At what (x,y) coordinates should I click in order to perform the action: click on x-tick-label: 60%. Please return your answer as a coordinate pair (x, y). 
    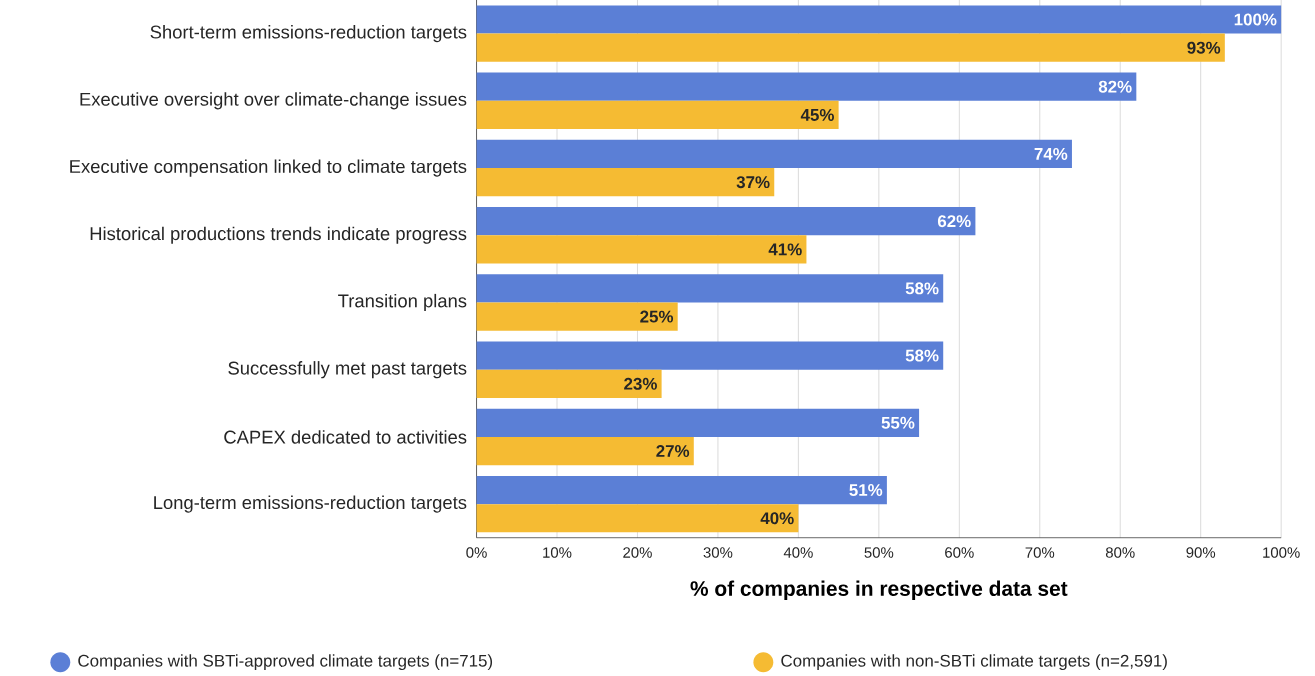
    Looking at the image, I should click on (959, 552).